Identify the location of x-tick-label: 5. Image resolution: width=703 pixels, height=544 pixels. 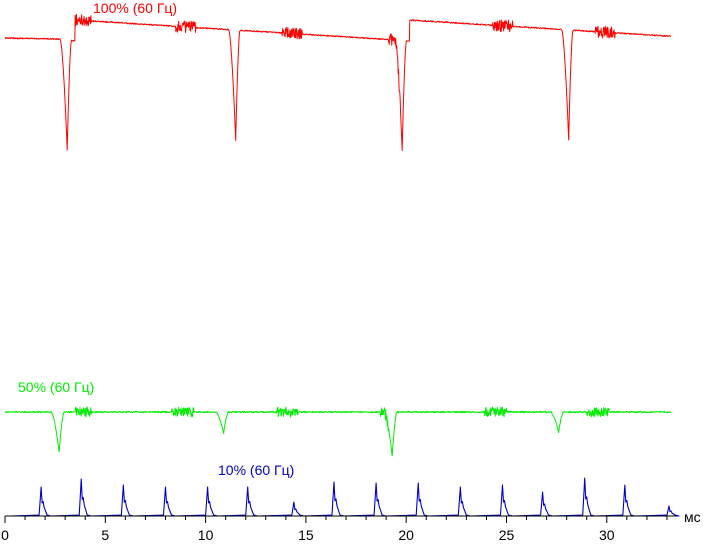
(105, 535).